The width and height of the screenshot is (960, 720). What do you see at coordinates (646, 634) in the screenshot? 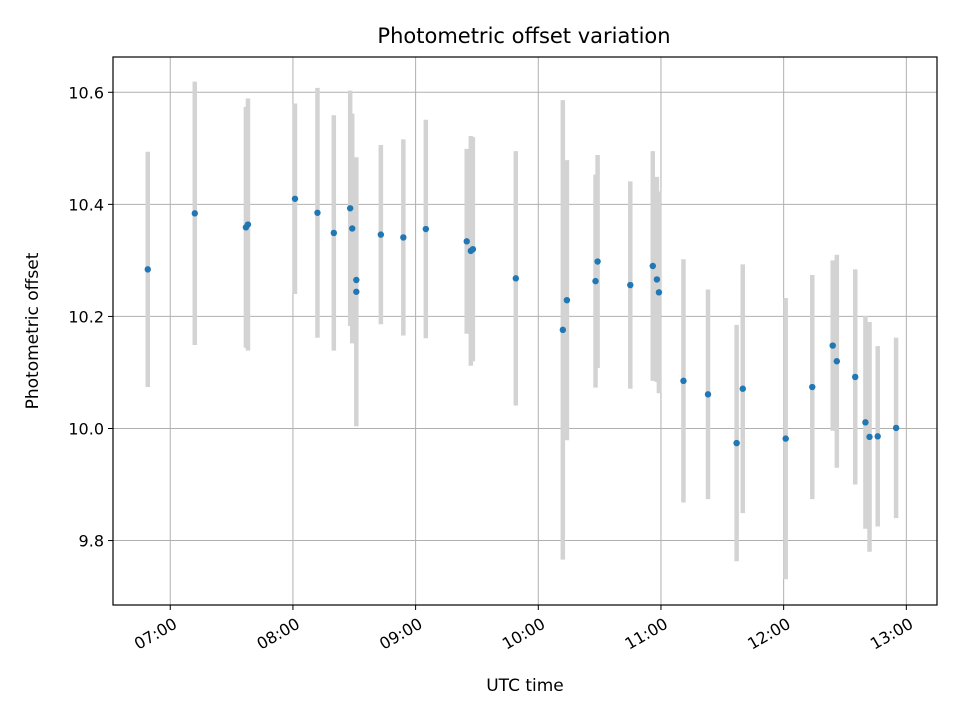
I see `x-tick-label: 11:00` at bounding box center [646, 634].